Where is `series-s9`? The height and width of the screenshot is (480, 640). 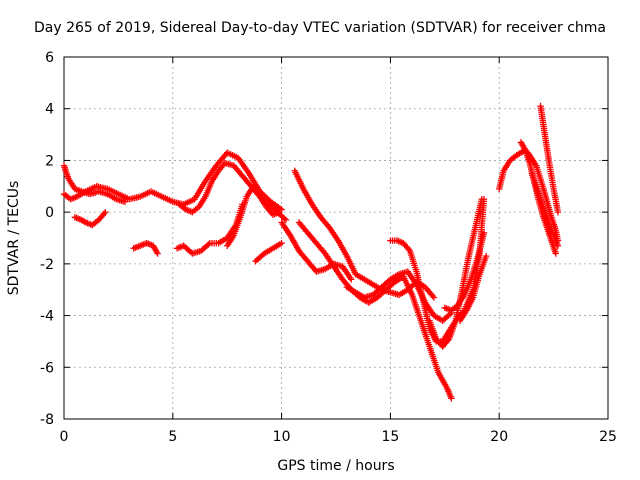 series-s9 is located at coordinates (316, 251).